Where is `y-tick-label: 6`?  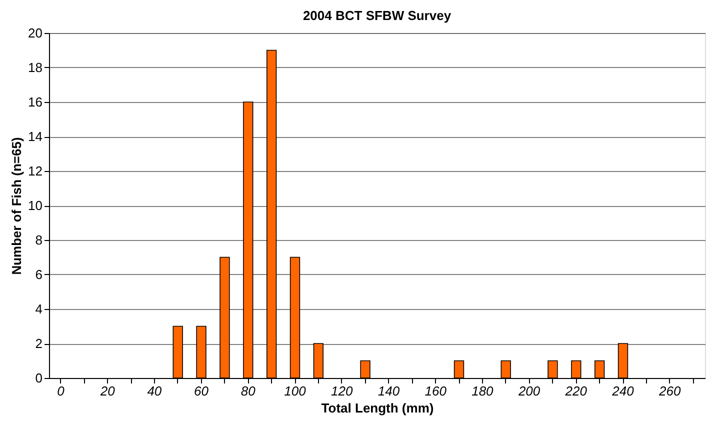 y-tick-label: 6 is located at coordinates (38, 274).